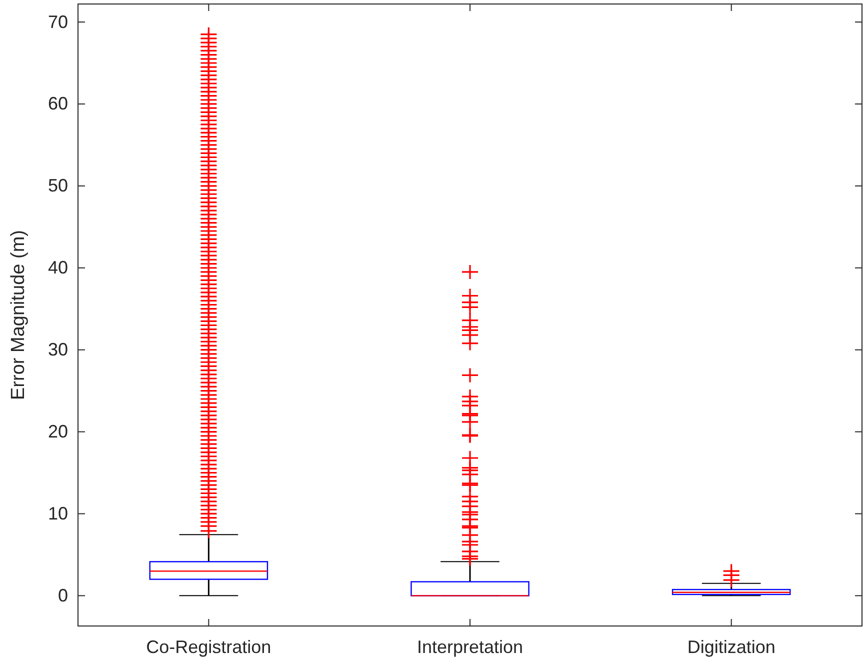  Describe the element at coordinates (18, 315) in the screenshot. I see `y-axis-title: Error Magnitude (m)` at that location.